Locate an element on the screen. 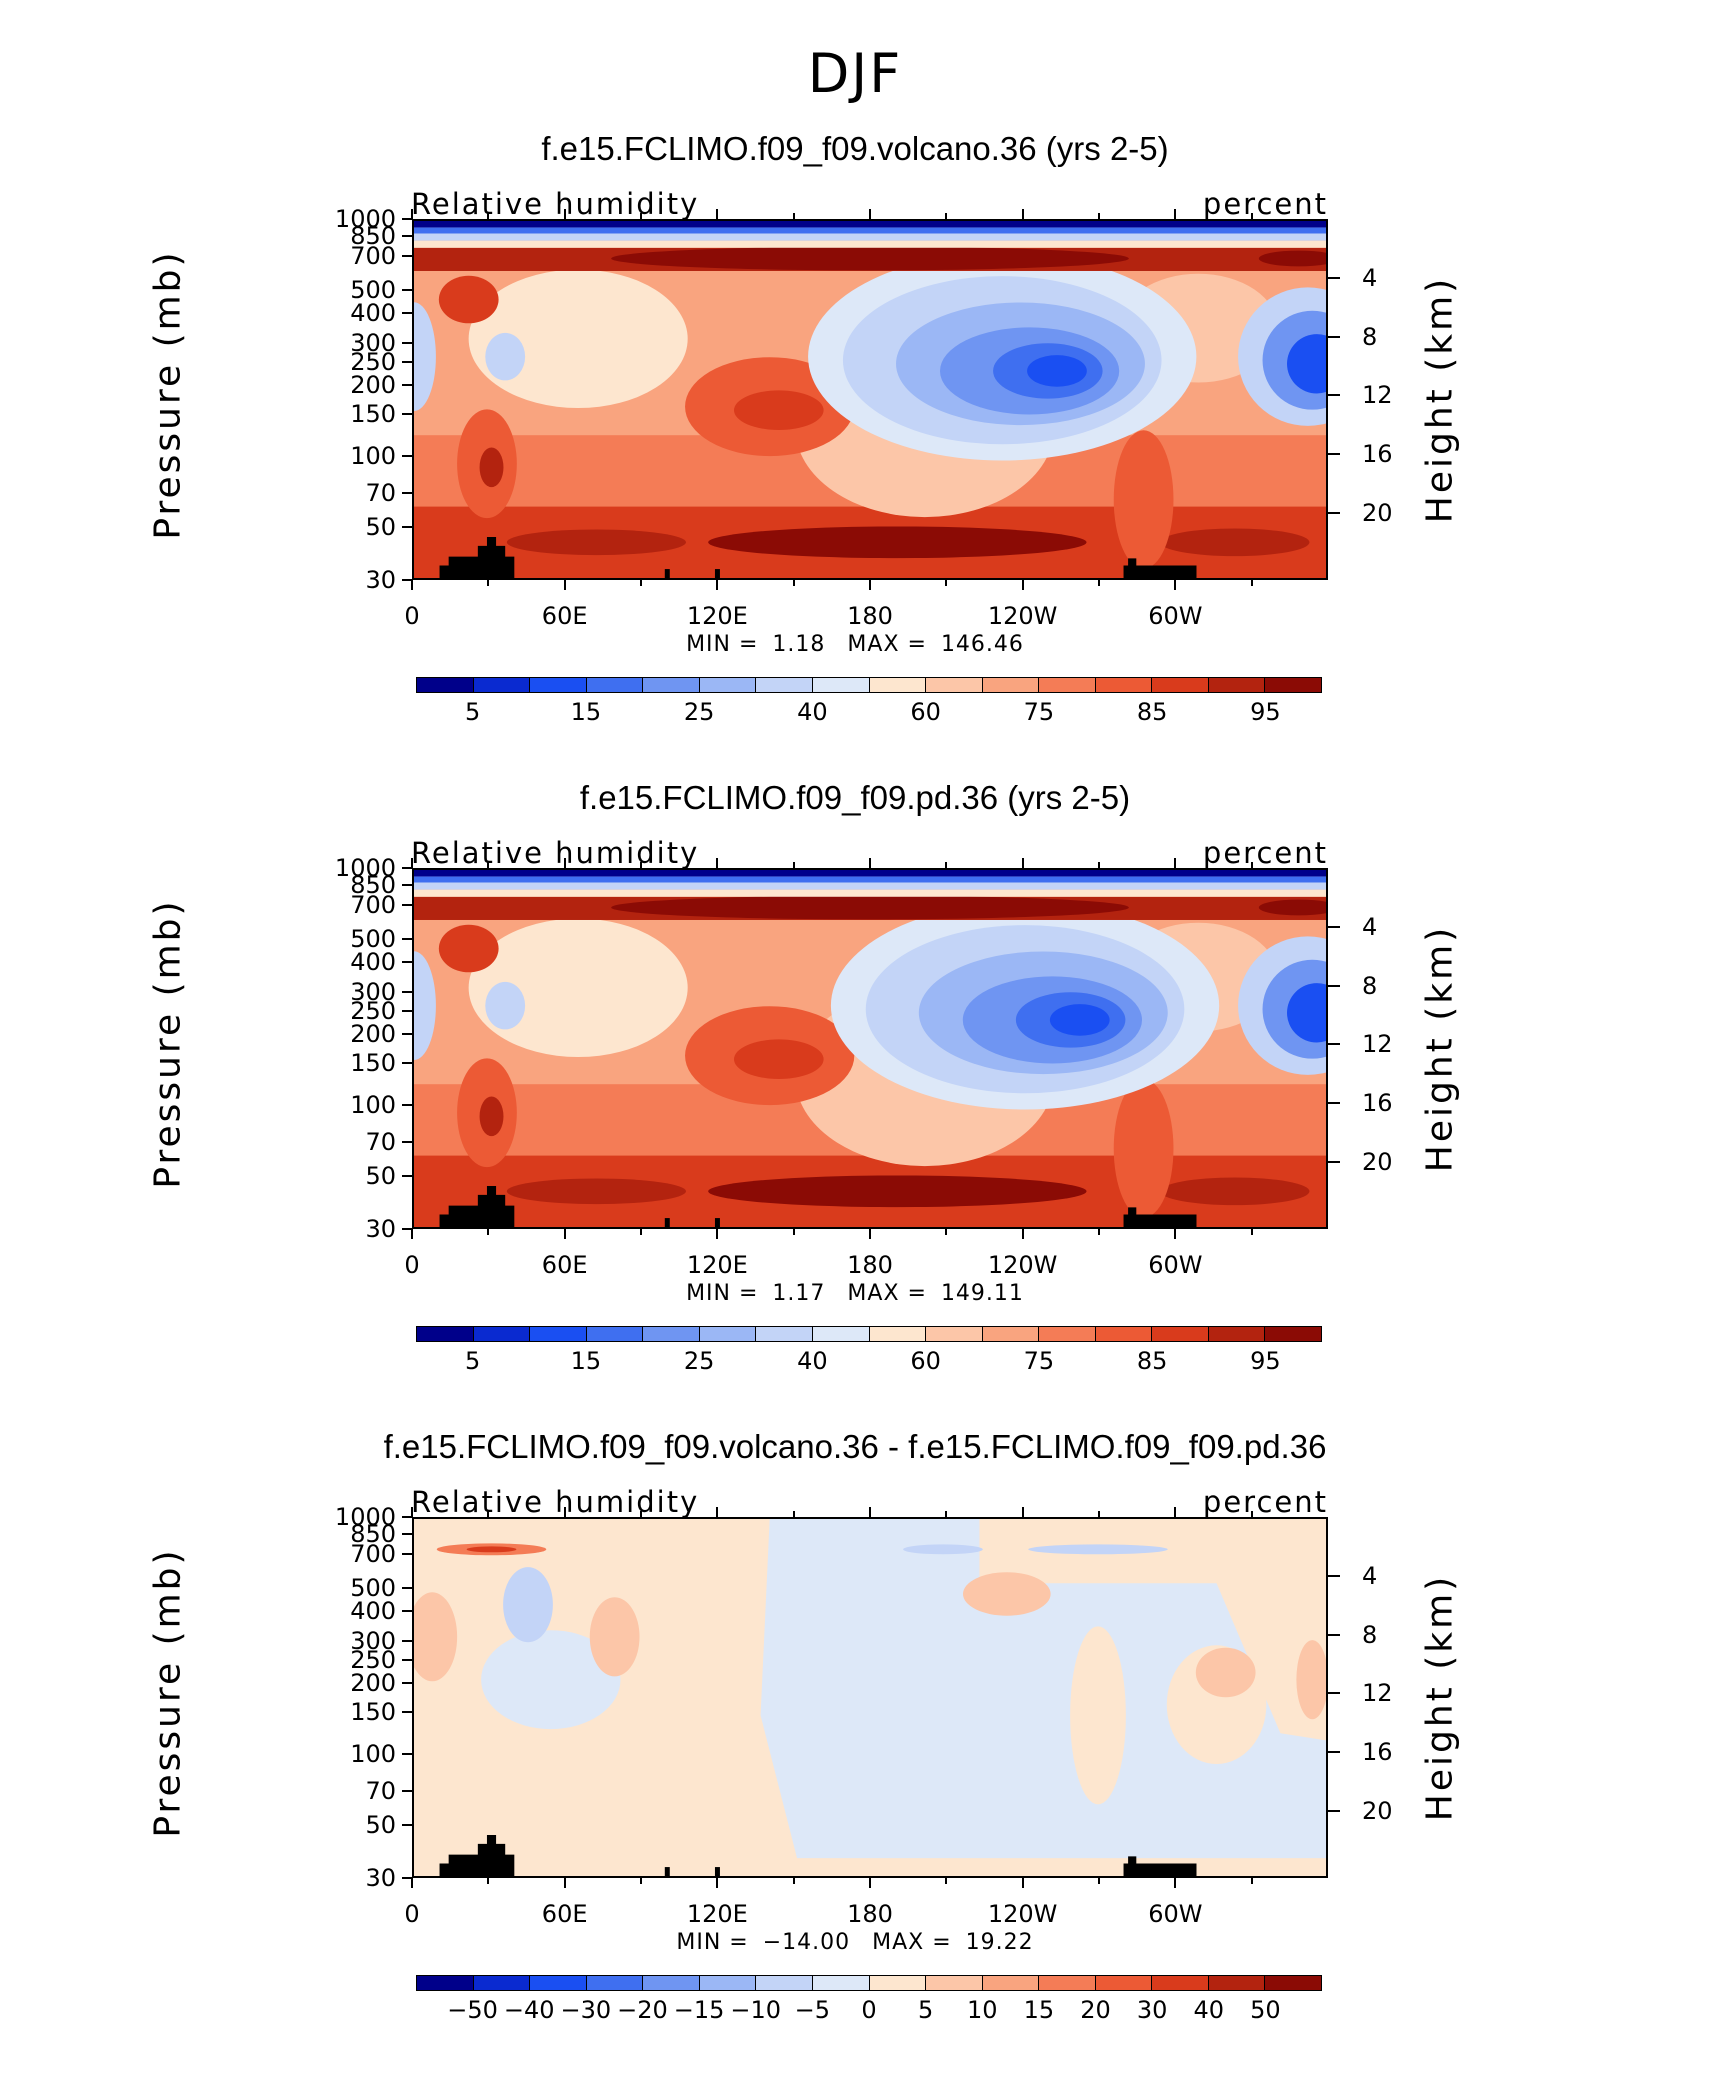  y2-axis-label: Height (km) is located at coordinates (1440, 1048).